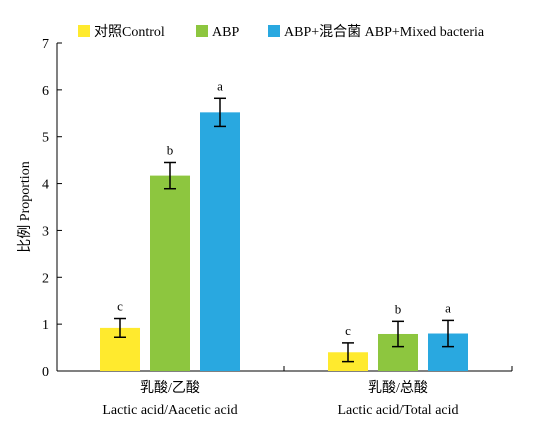  What do you see at coordinates (169, 410) in the screenshot?
I see `x-category-label-en: Lactic acid/Aacetic acid` at bounding box center [169, 410].